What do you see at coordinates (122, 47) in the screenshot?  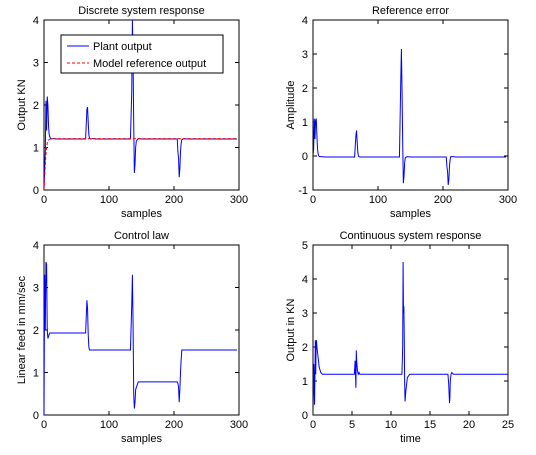 I see `legend-entry: Plant output` at bounding box center [122, 47].